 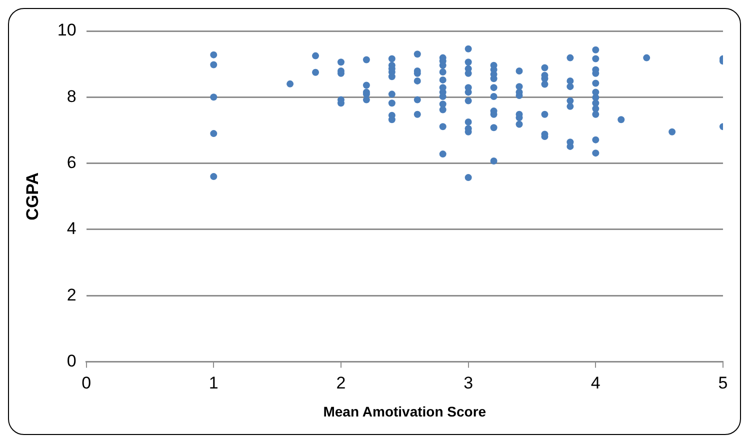 I want to click on y-tick-label: 4, so click(x=71, y=228).